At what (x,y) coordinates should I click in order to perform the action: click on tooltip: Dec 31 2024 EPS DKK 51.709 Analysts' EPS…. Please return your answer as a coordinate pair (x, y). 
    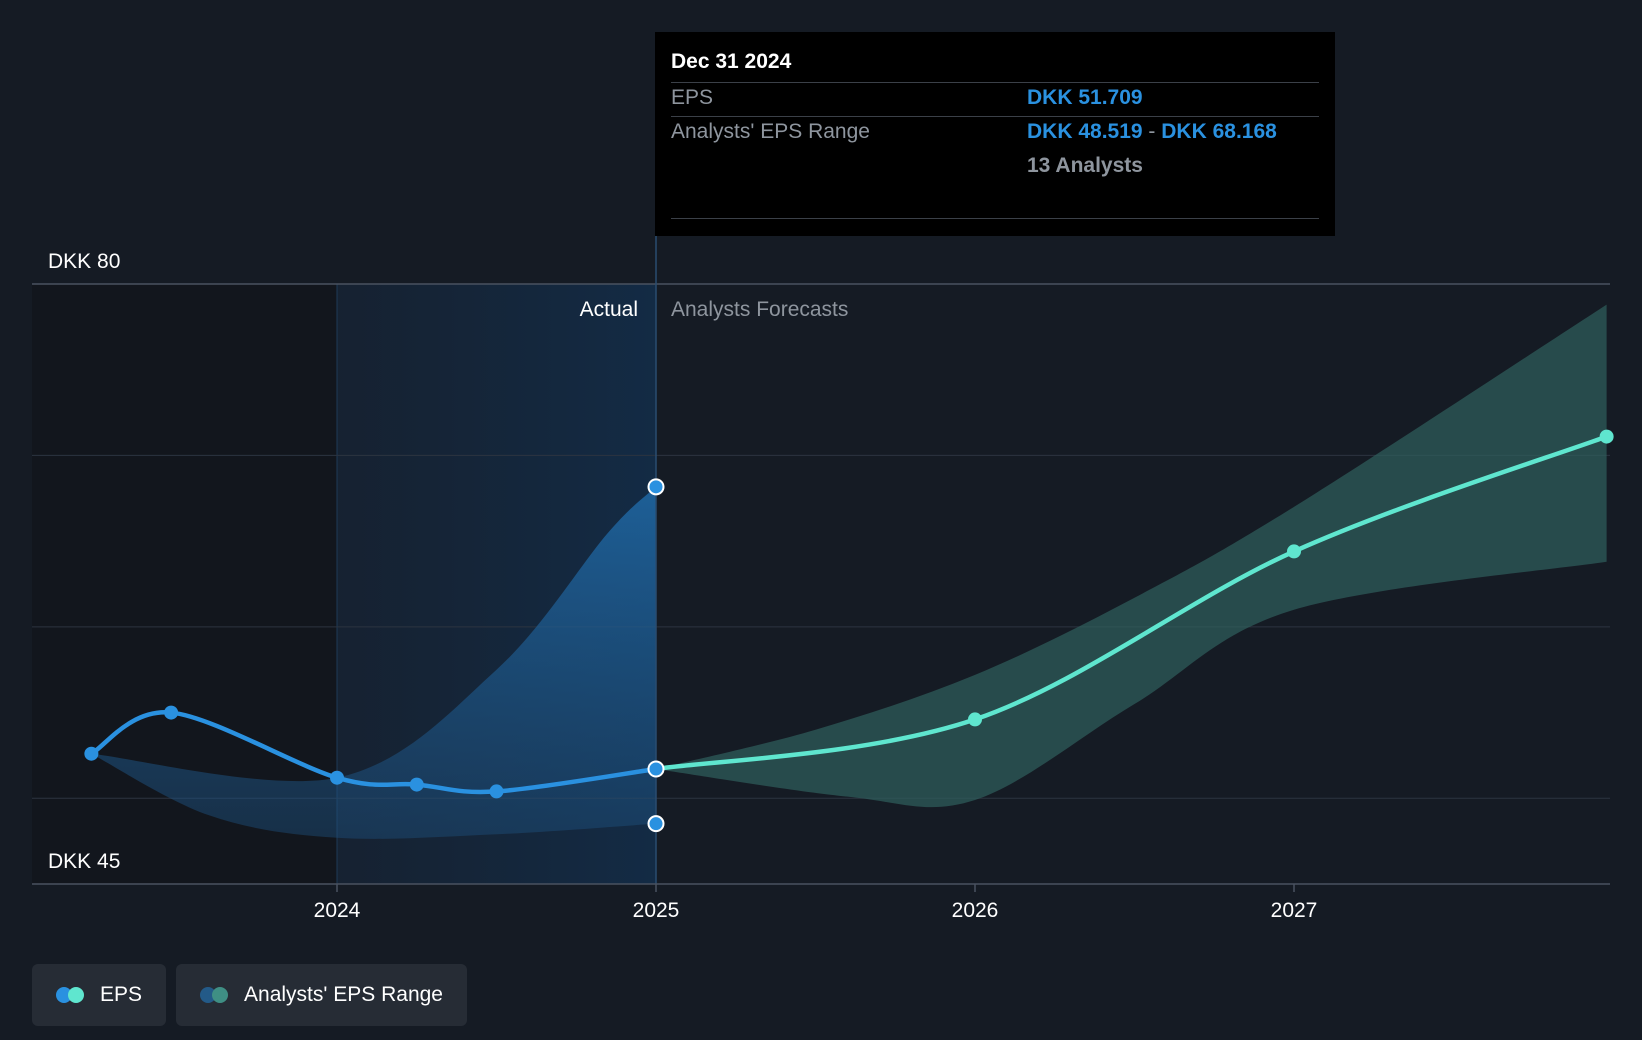
    Looking at the image, I should click on (995, 134).